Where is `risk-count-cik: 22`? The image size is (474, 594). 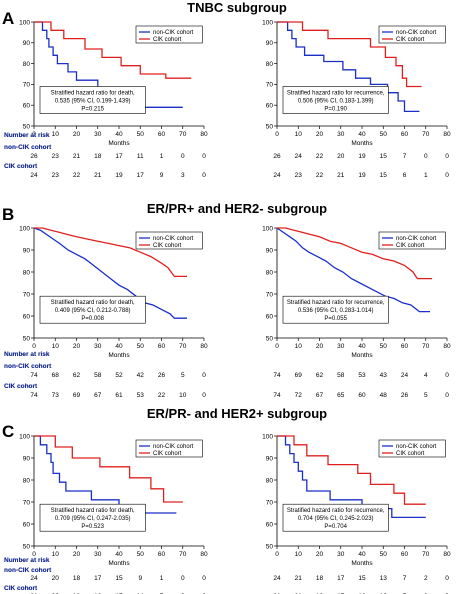 risk-count-cik: 22 is located at coordinates (320, 175).